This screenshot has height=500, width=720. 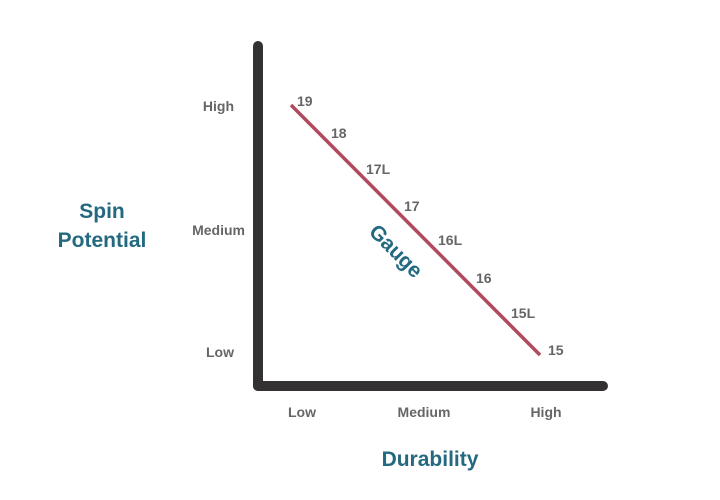 What do you see at coordinates (424, 412) in the screenshot?
I see `x-tick-medium: Medium` at bounding box center [424, 412].